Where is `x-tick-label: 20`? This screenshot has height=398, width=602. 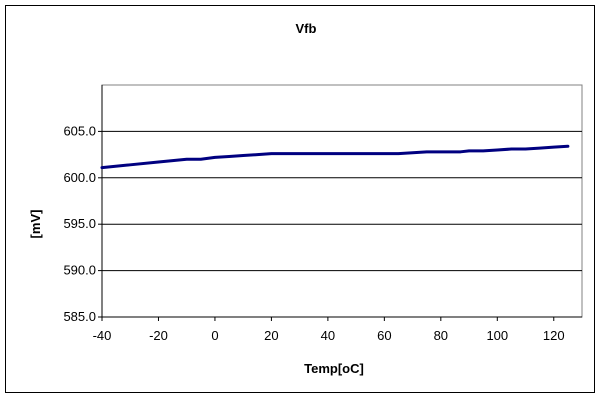
x-tick-label: 20 is located at coordinates (271, 335).